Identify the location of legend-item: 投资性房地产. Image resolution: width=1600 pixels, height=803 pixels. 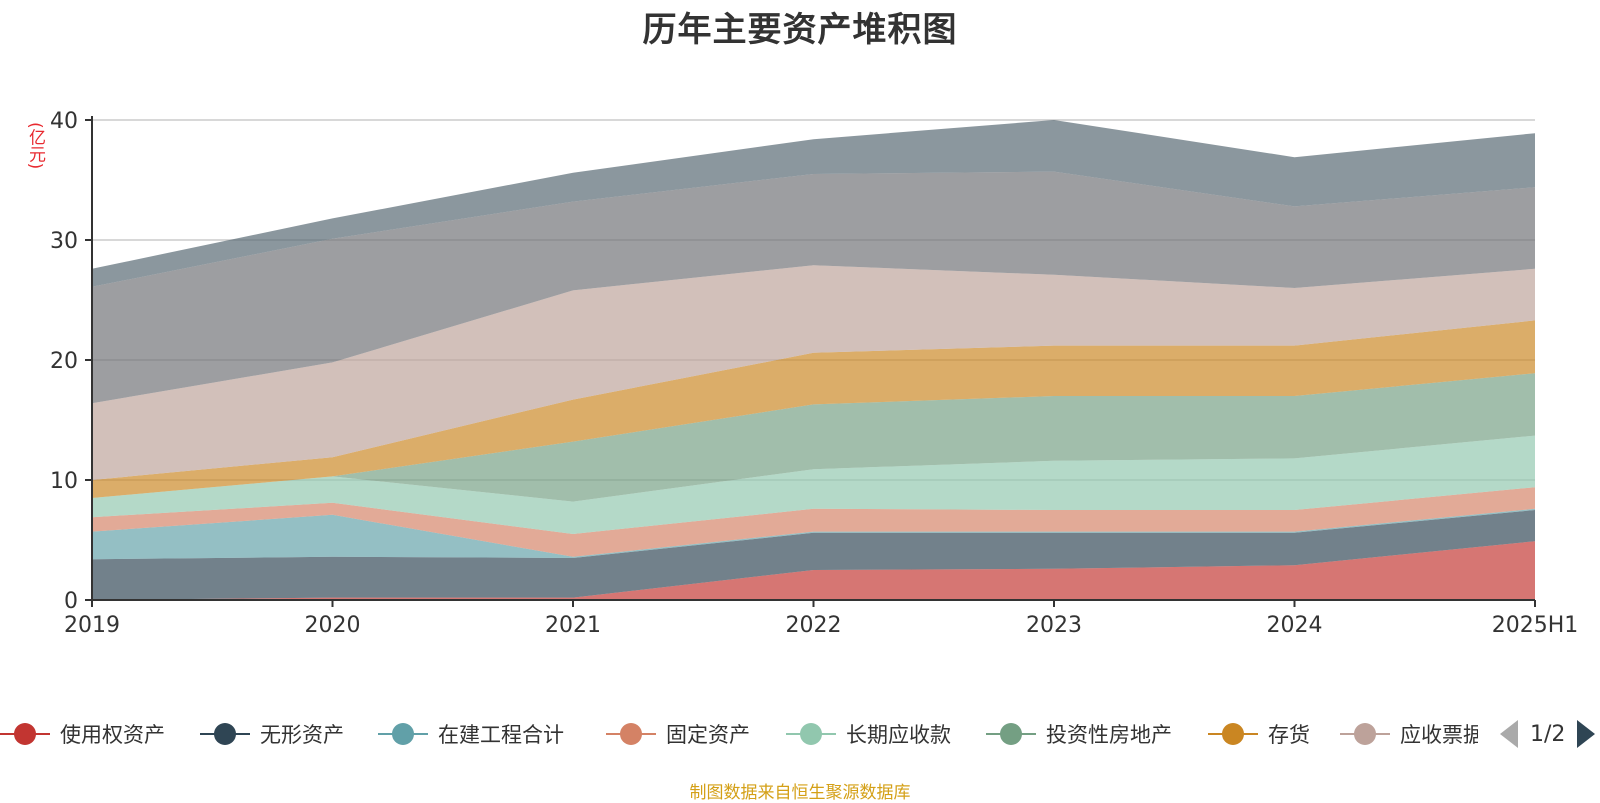
(1079, 734).